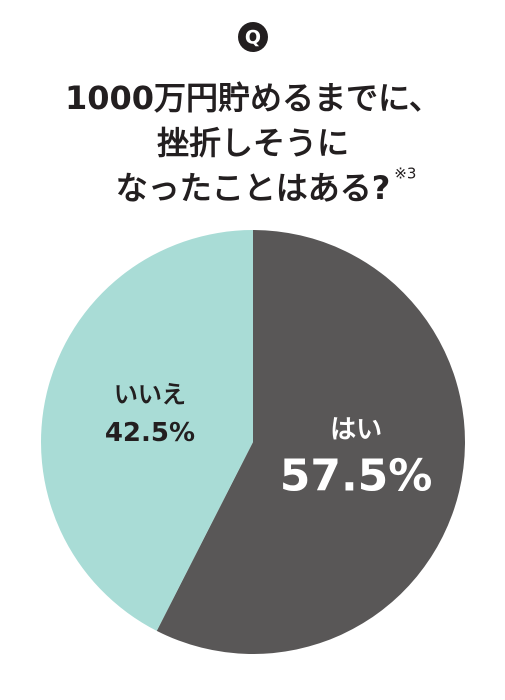 The image size is (505, 700). I want to click on title-line: なったことはある?, so click(253, 188).